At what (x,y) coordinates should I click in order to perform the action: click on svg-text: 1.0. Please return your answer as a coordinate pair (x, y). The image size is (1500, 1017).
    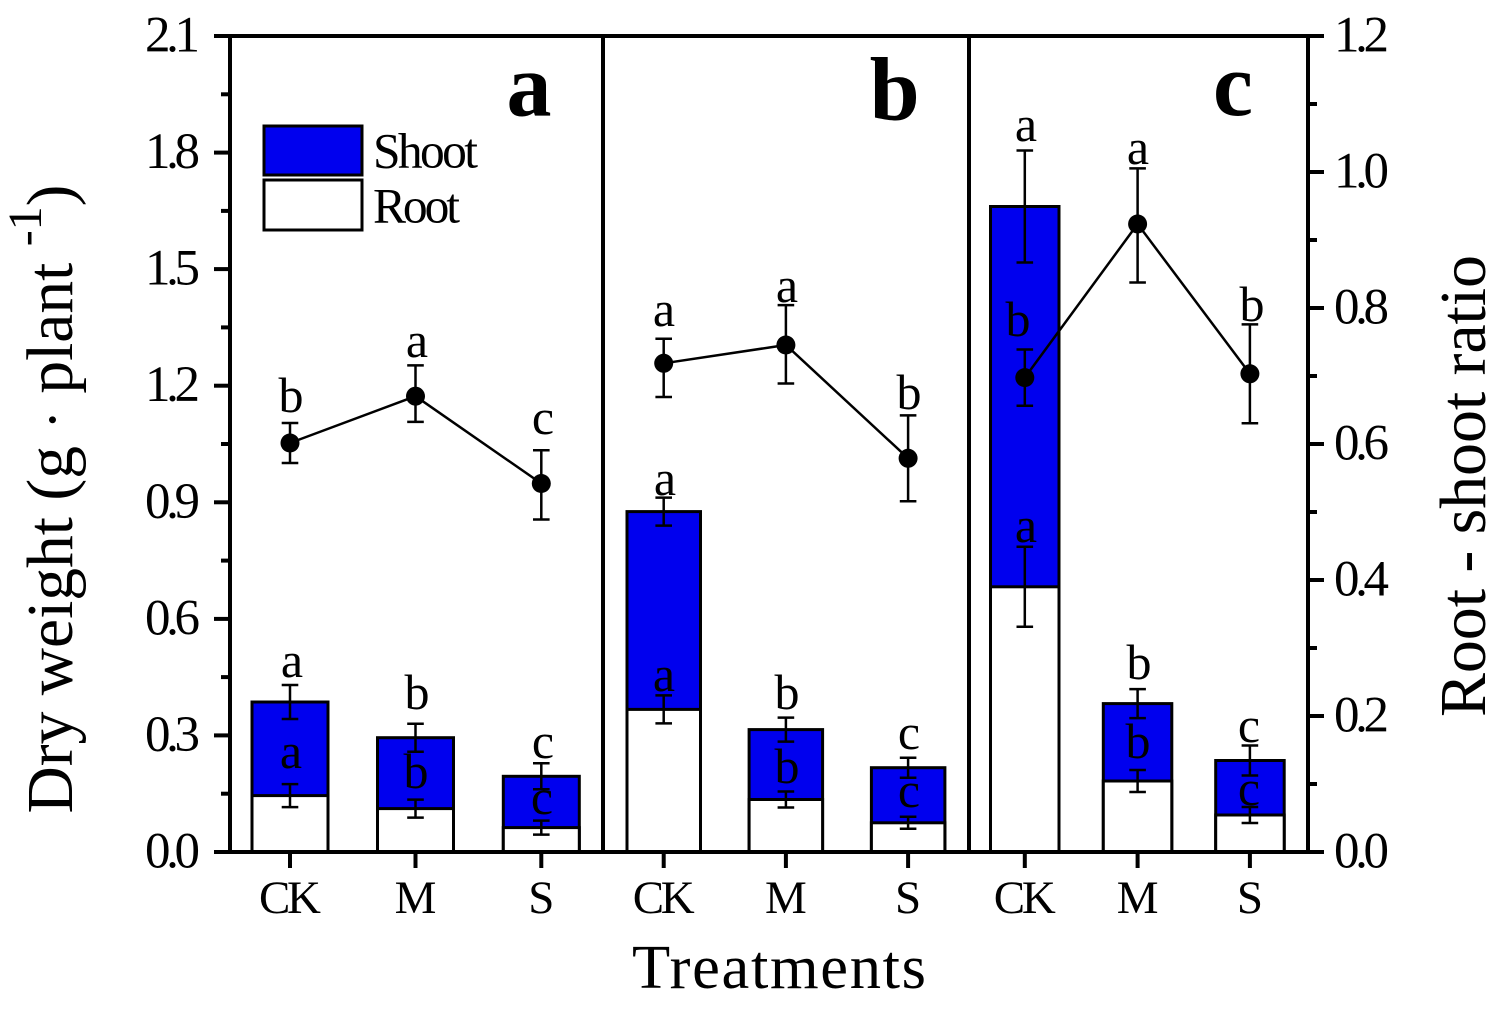
    Looking at the image, I should click on (1361, 172).